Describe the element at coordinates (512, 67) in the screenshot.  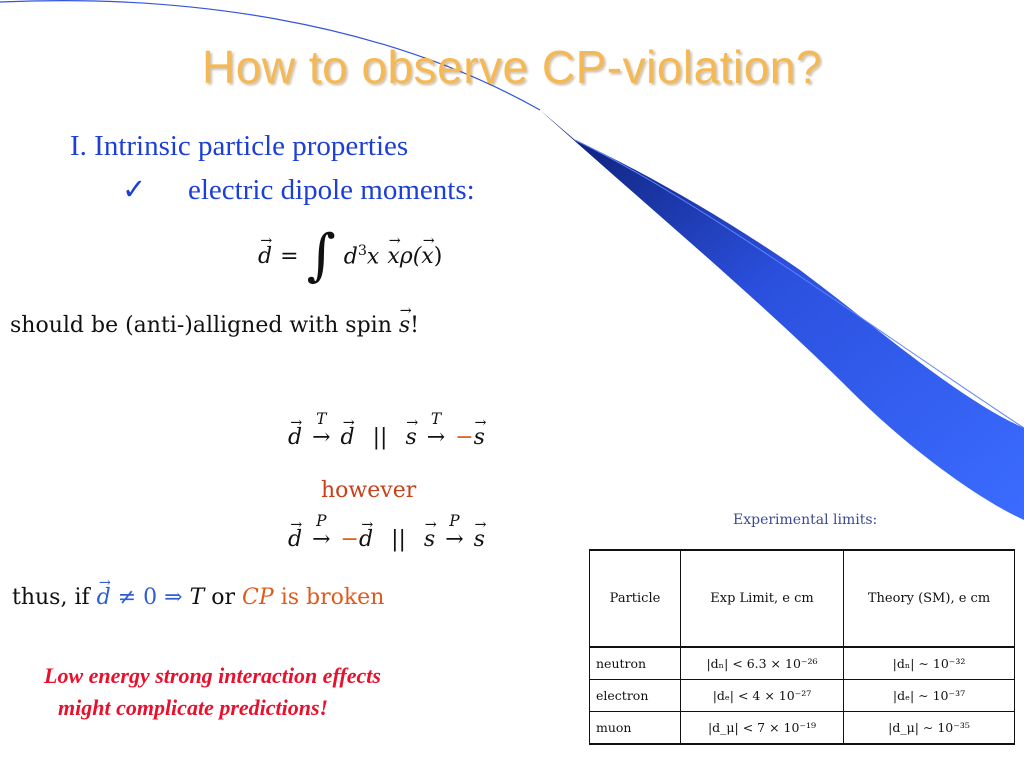
I see `slide-title: How to observe CP-violation?` at that location.